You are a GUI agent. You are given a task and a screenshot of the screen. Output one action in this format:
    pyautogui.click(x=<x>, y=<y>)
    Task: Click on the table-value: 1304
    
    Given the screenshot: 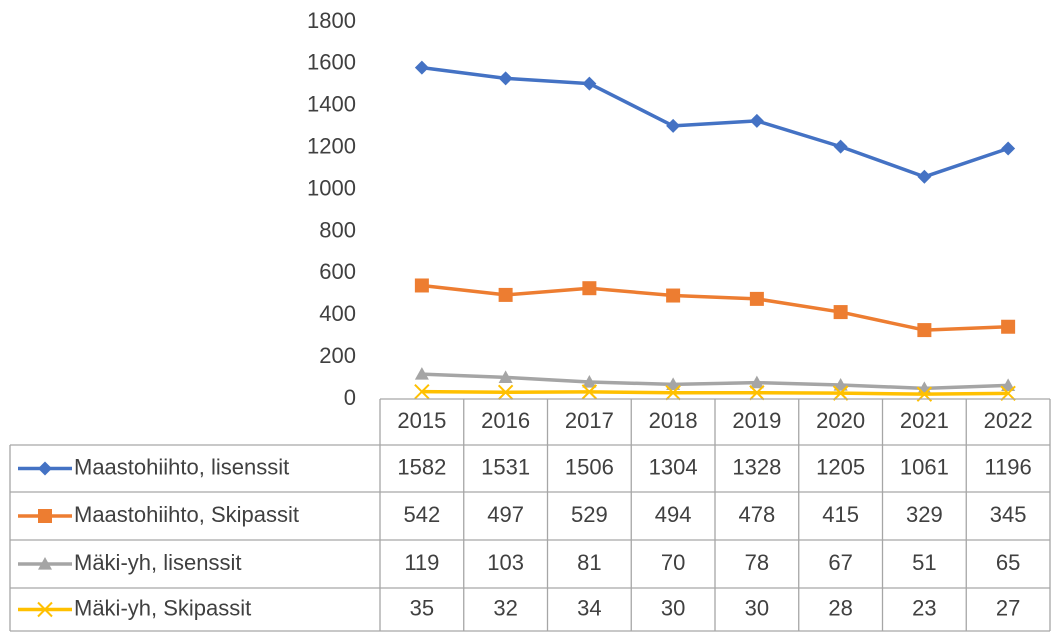 What is the action you would take?
    pyautogui.click(x=673, y=466)
    